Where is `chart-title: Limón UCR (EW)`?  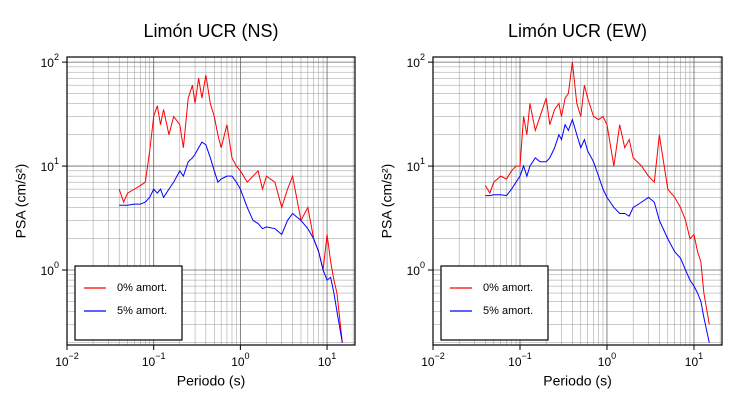 chart-title: Limón UCR (EW) is located at coordinates (577, 31).